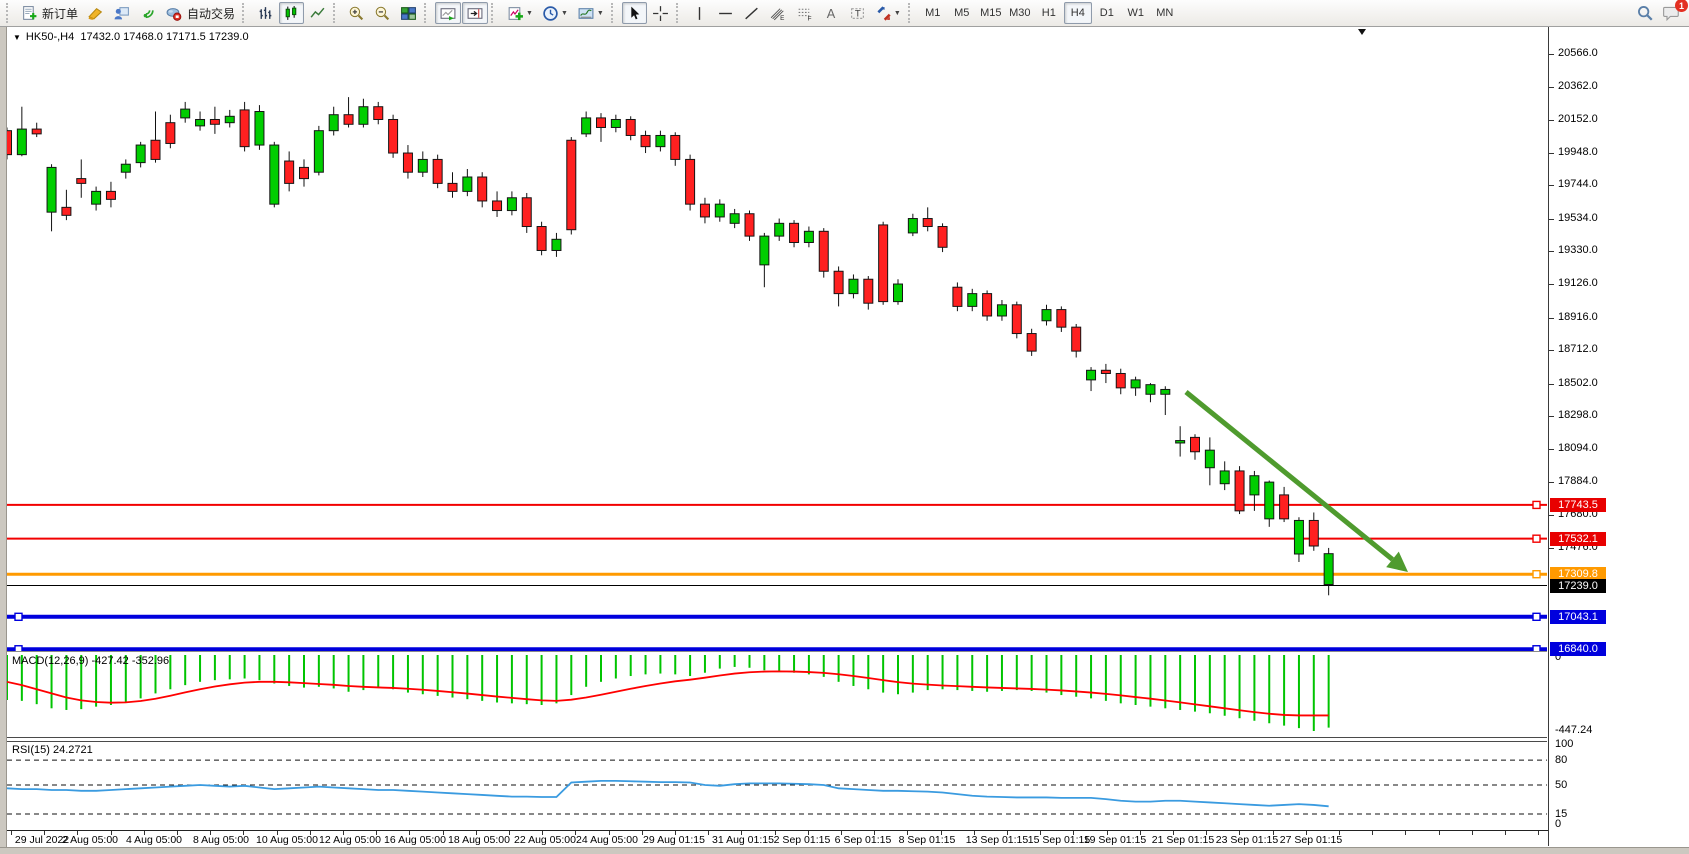 This screenshot has width=1689, height=854. What do you see at coordinates (634, 13) in the screenshot?
I see `cursor-button` at bounding box center [634, 13].